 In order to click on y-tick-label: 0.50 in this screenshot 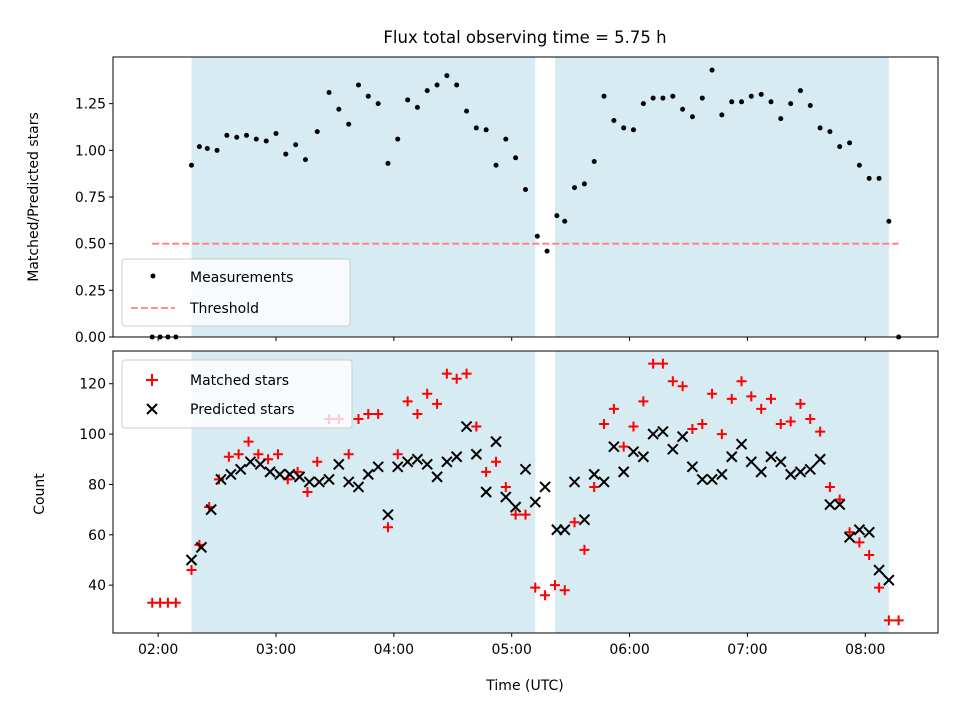, I will do `click(90, 245)`.